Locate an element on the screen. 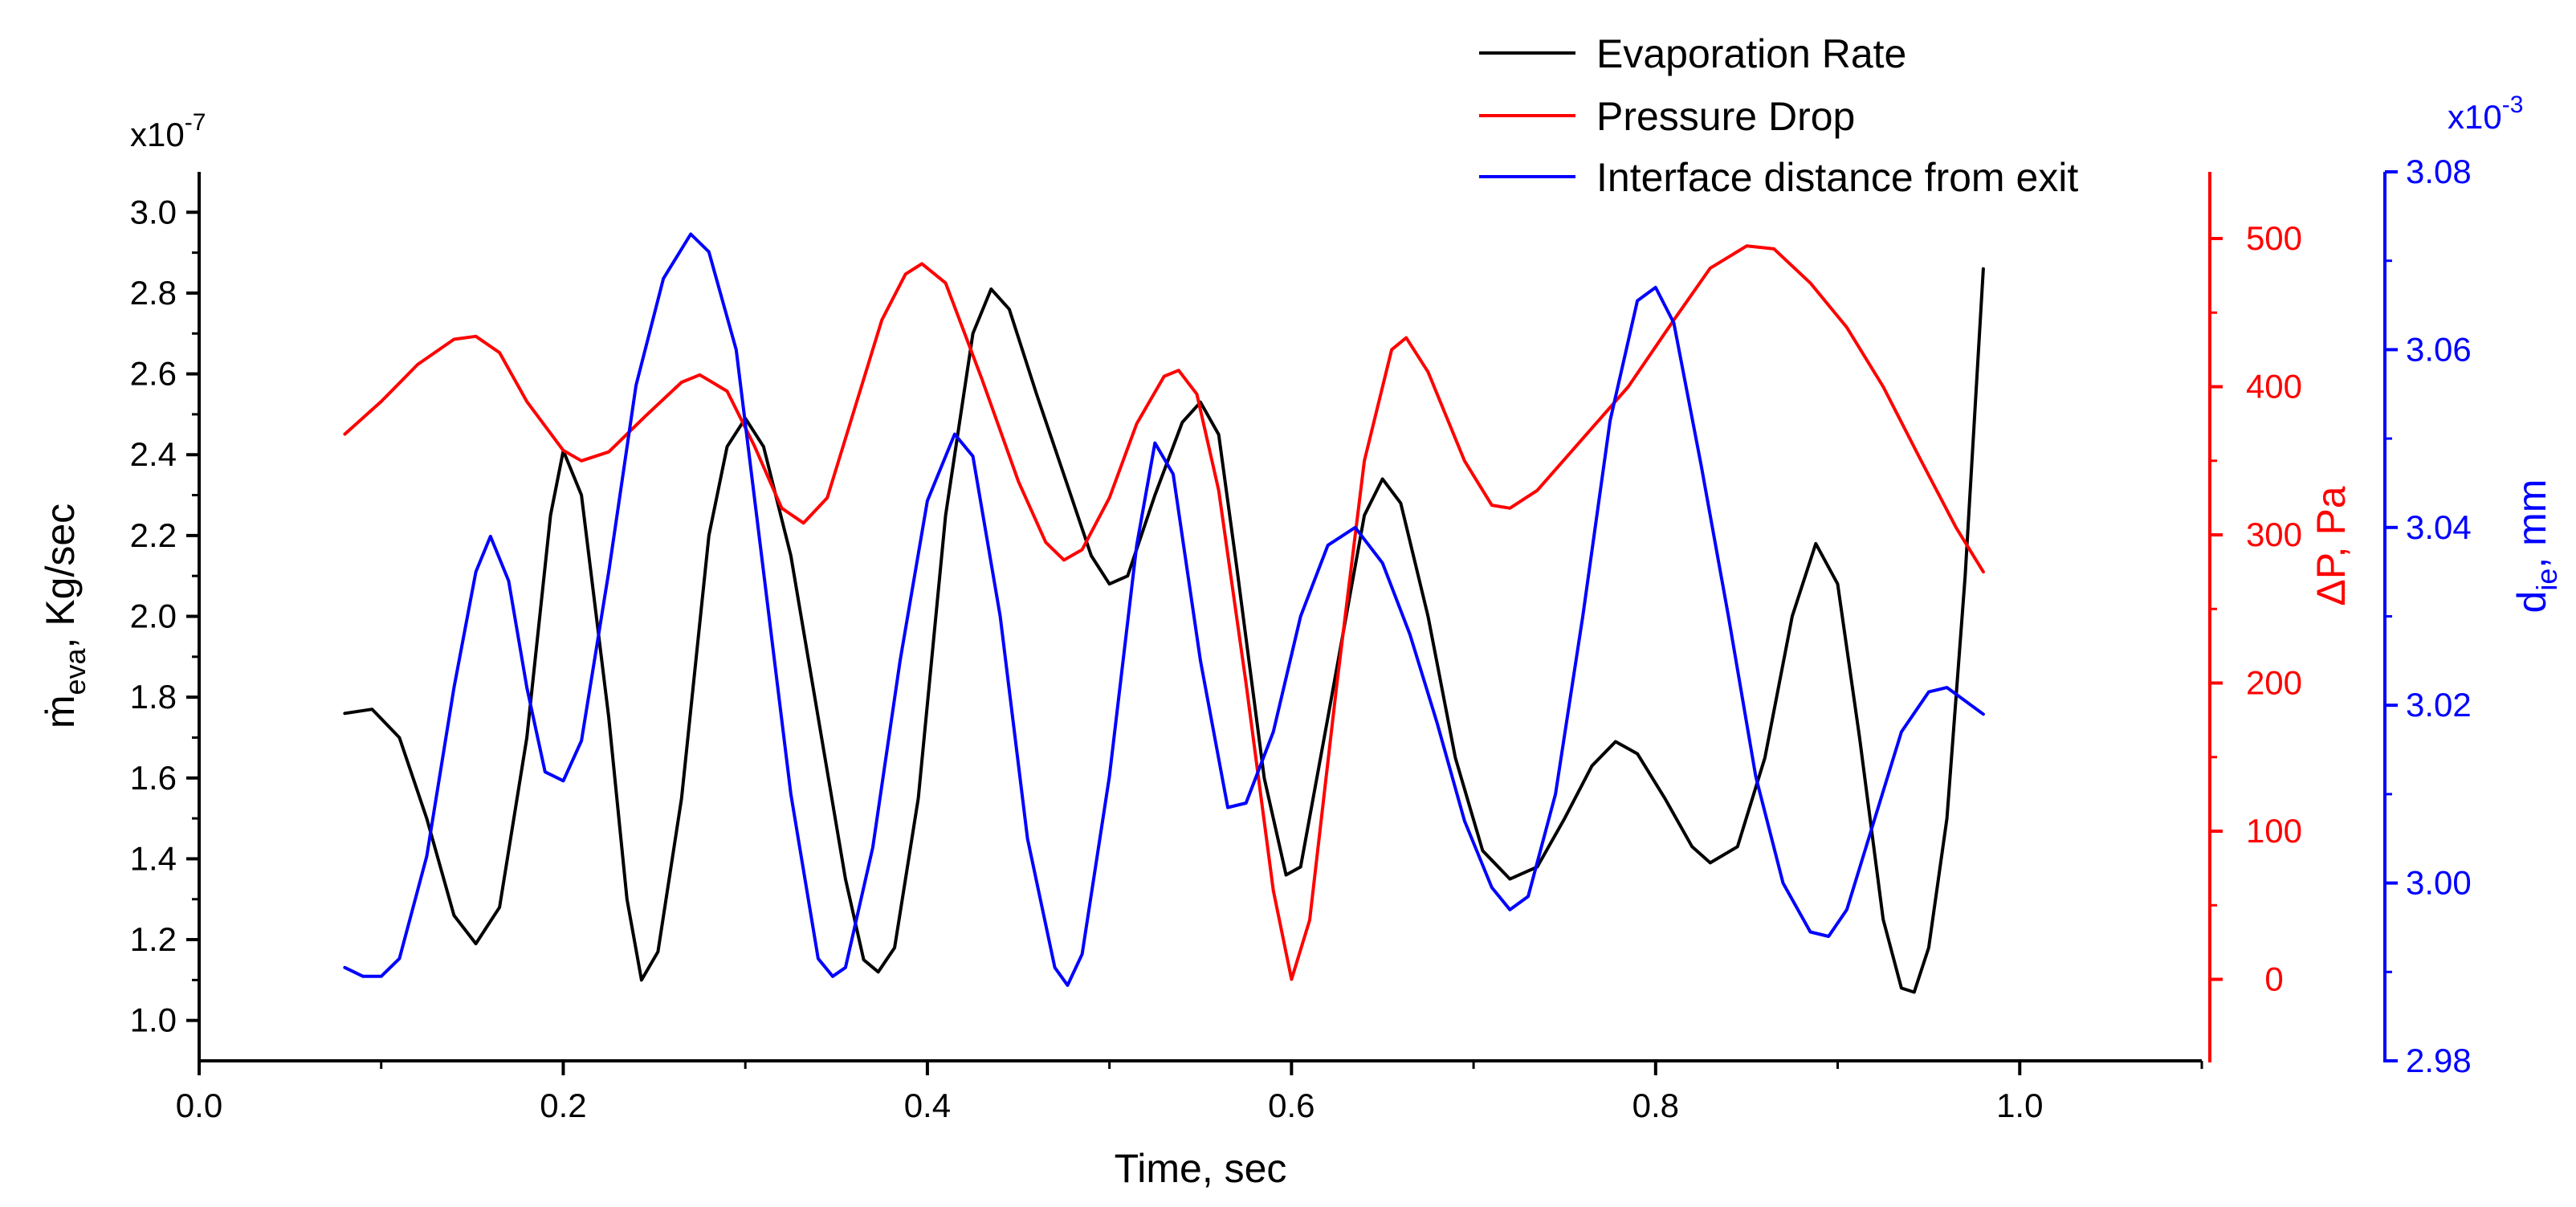 This screenshot has width=2576, height=1207. right1-y-axis-title: ΔP, Pa is located at coordinates (2331, 546).